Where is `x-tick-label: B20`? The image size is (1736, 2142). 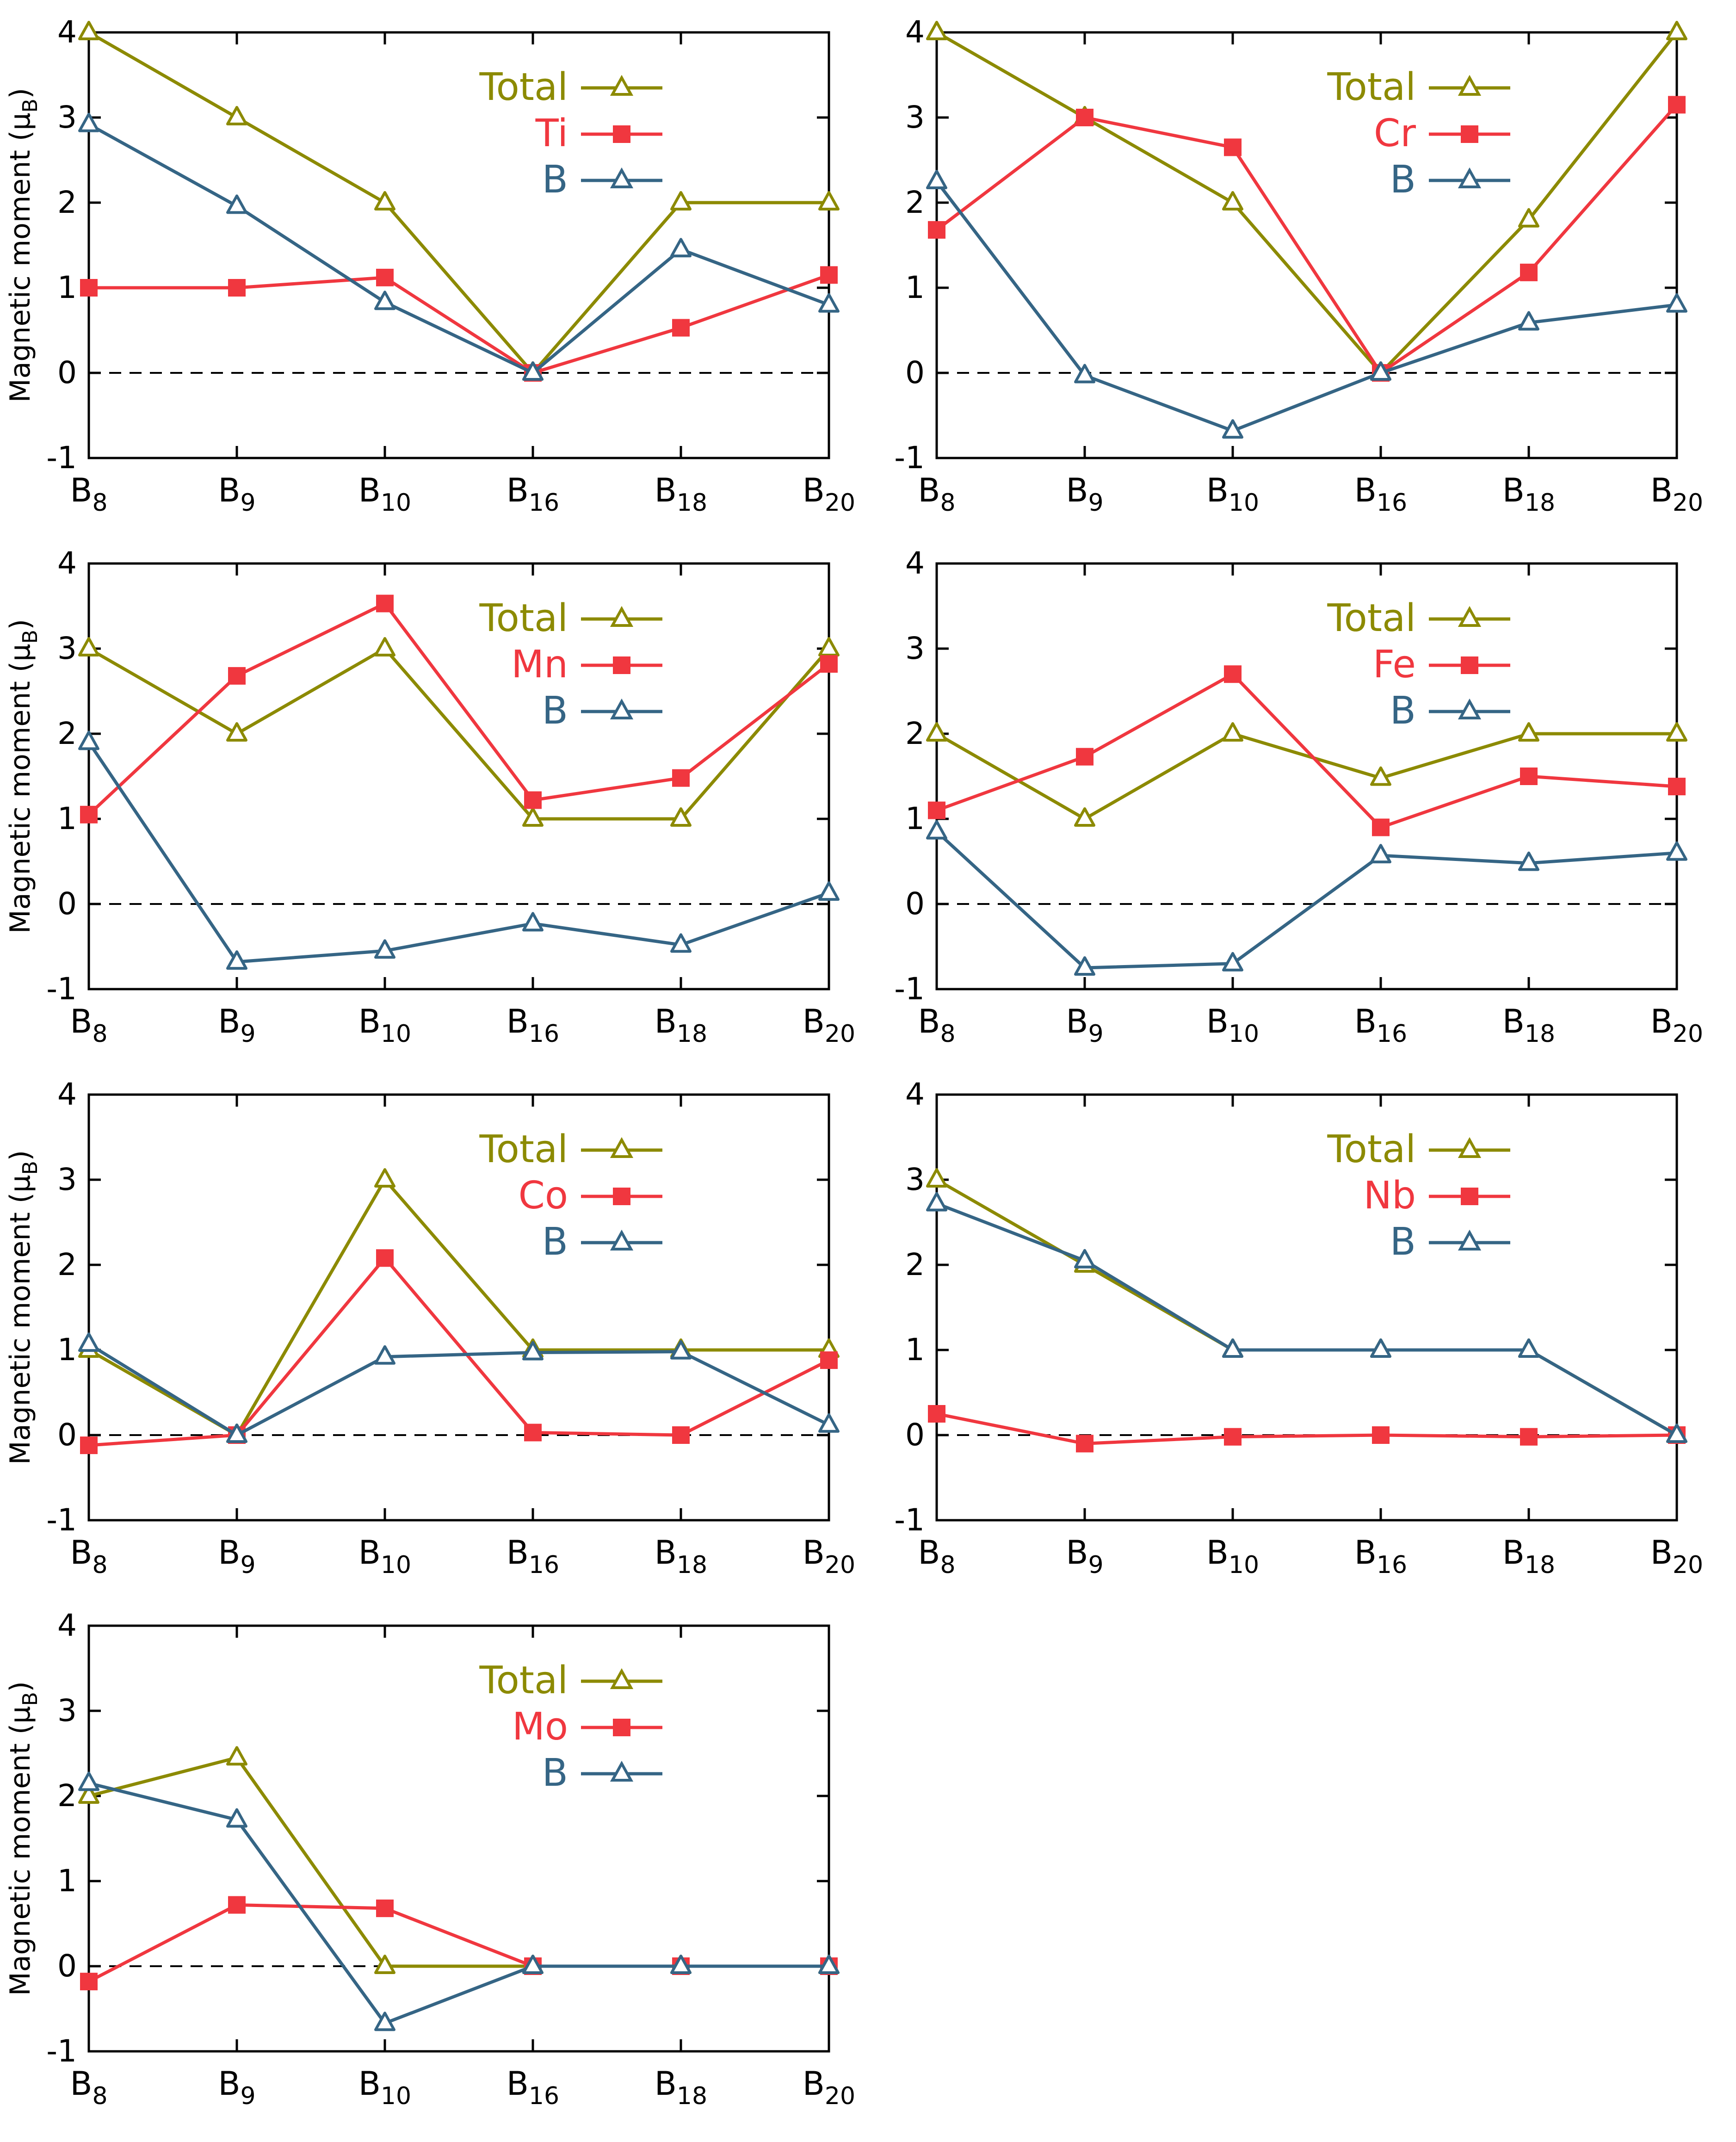 x-tick-label: B20 is located at coordinates (829, 494).